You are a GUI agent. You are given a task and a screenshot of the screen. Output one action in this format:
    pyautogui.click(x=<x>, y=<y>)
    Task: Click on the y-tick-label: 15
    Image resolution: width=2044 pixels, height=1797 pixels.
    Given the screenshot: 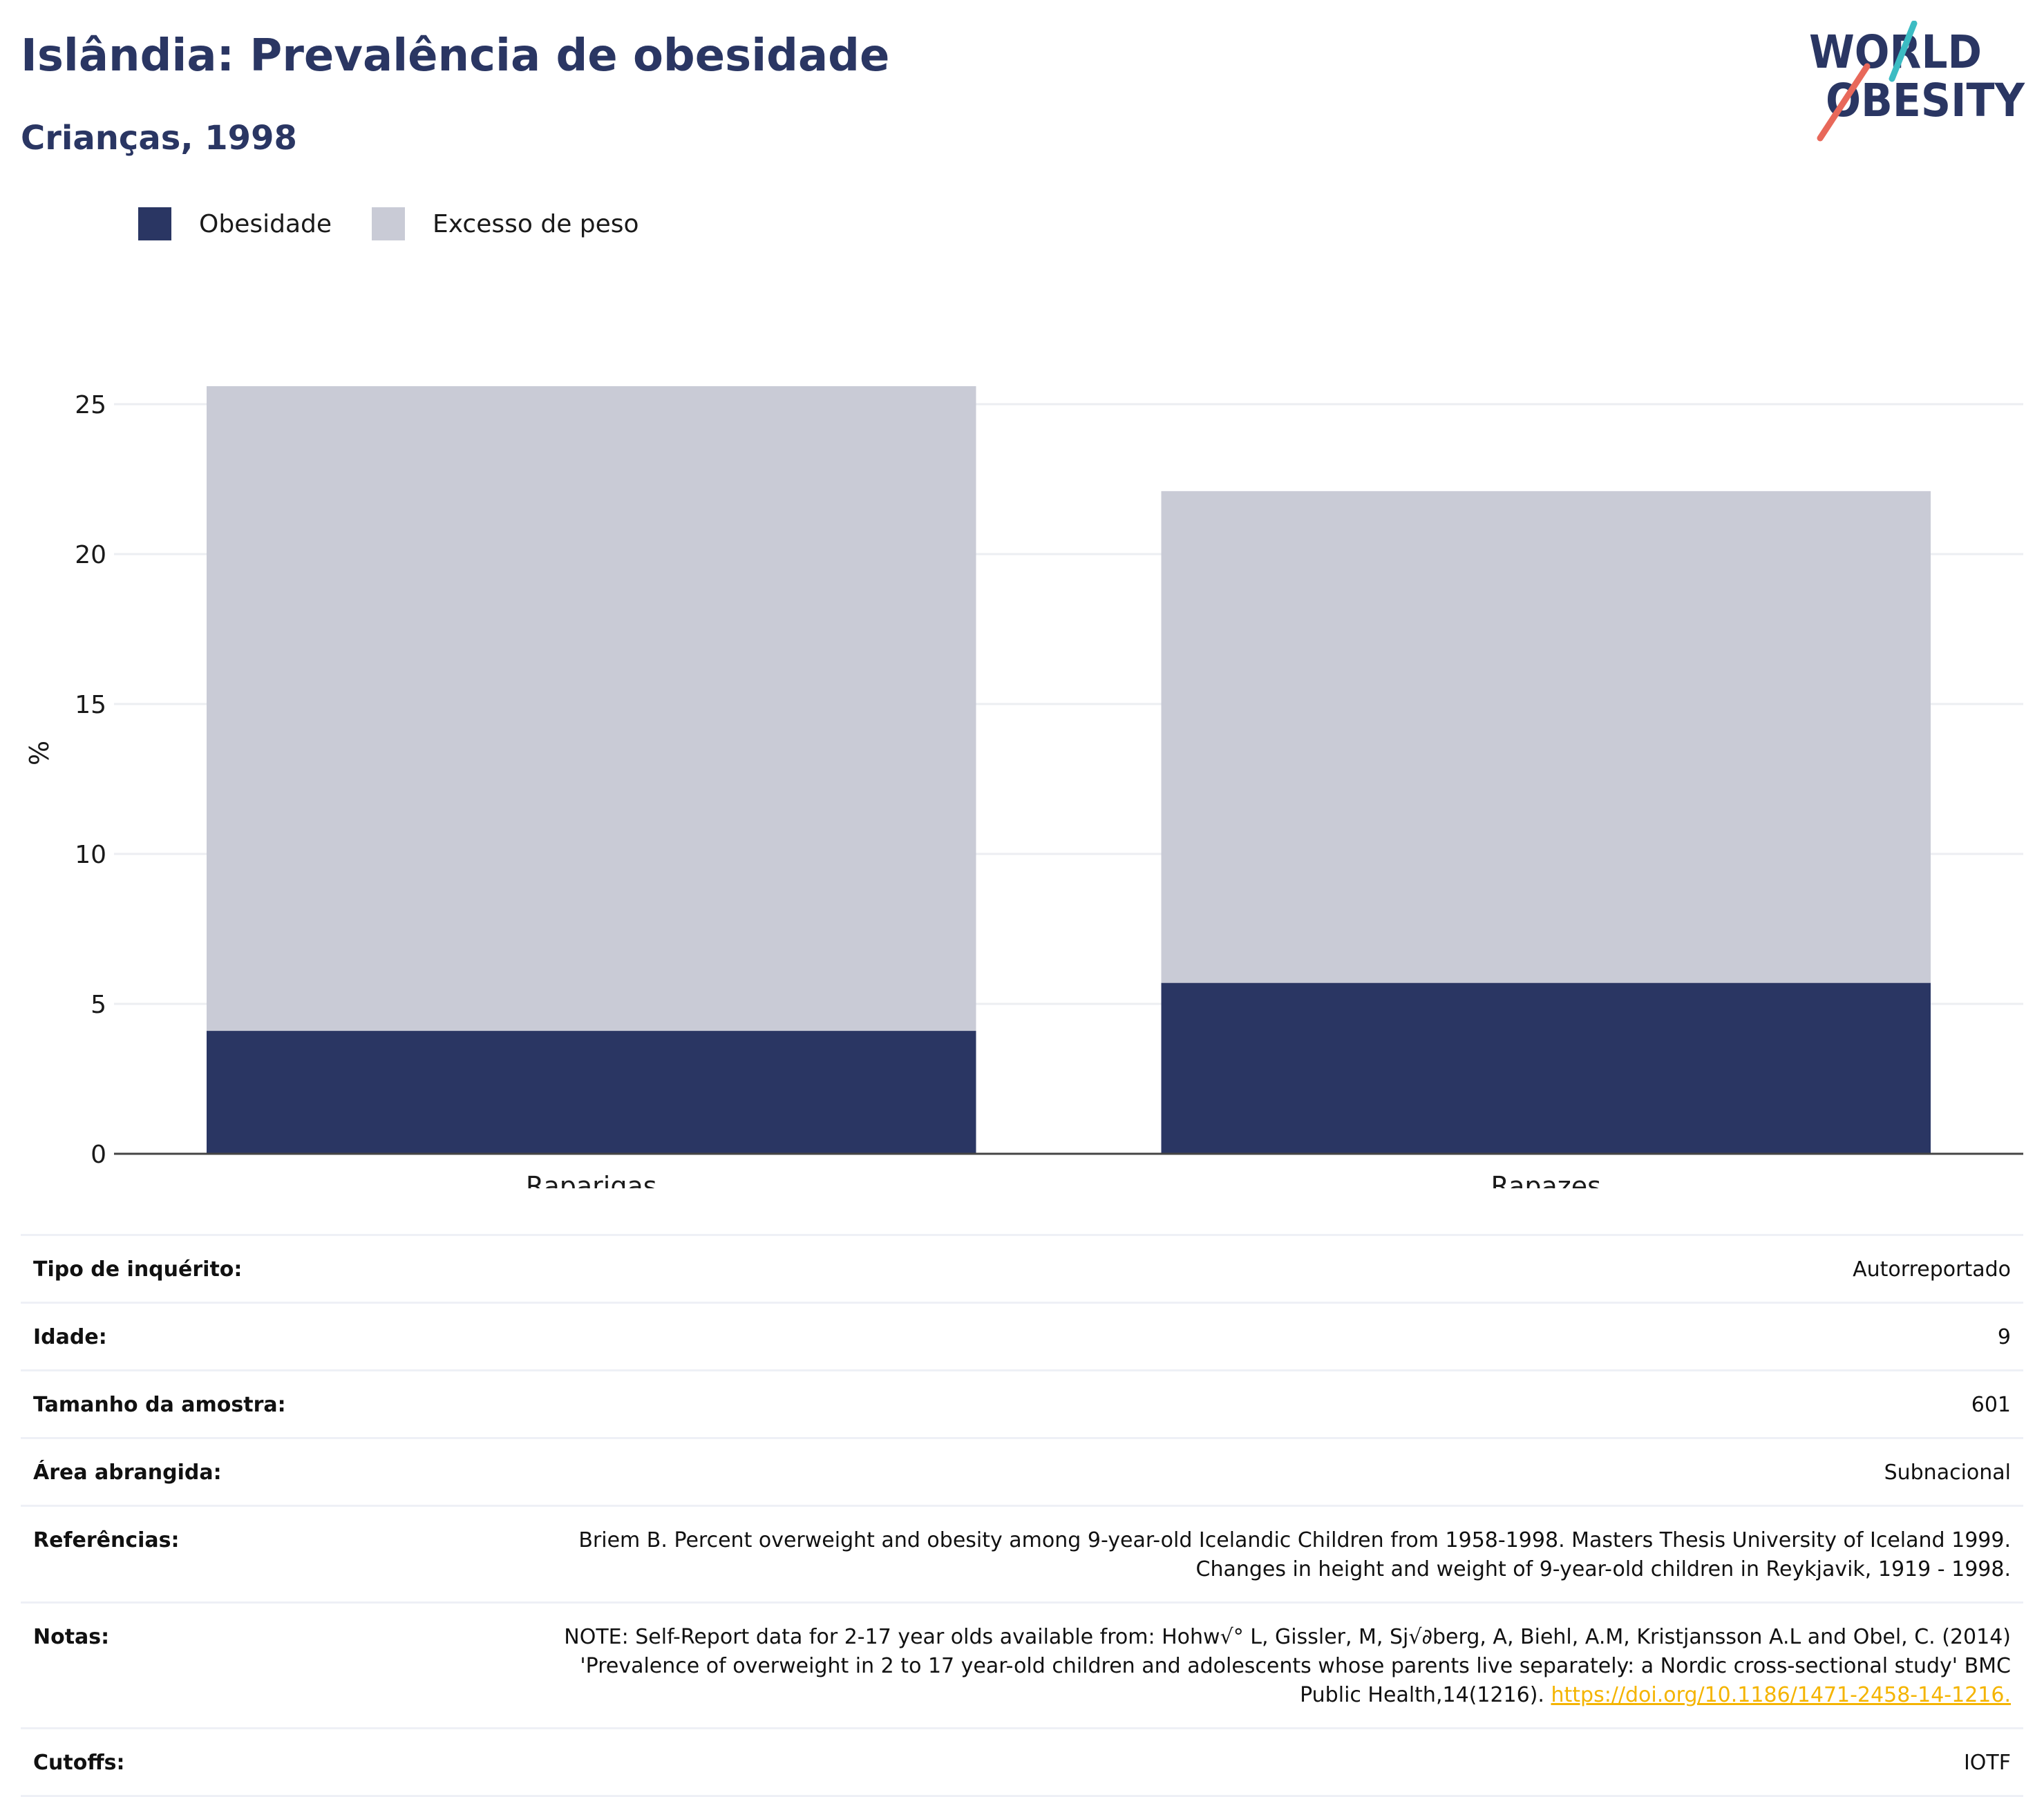 What is the action you would take?
    pyautogui.click(x=91, y=705)
    